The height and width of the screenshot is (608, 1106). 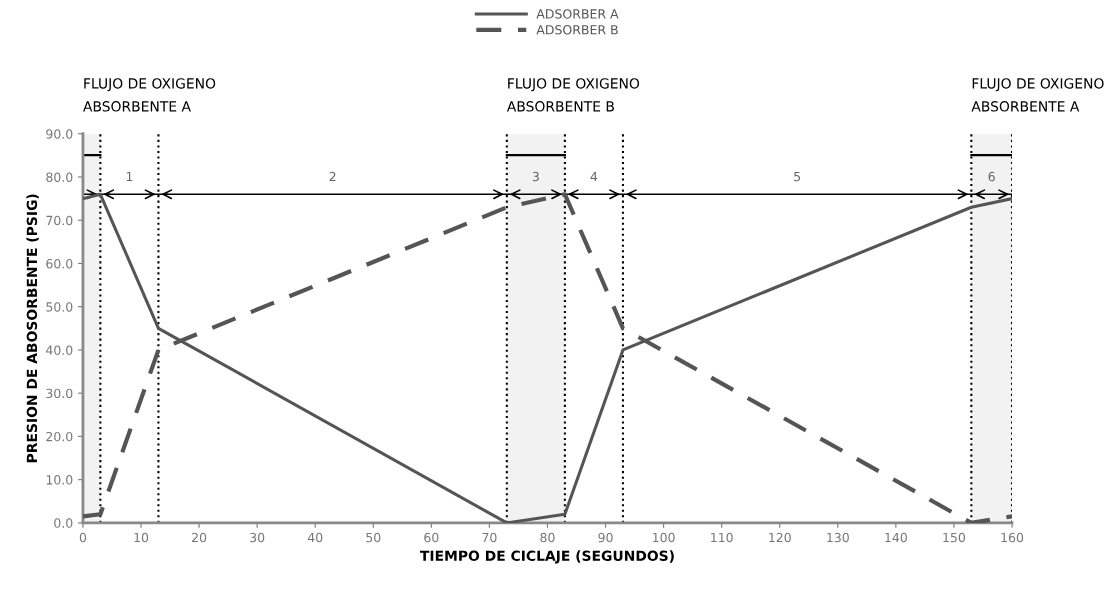 What do you see at coordinates (59, 134) in the screenshot?
I see `y-tick-label: 90.0` at bounding box center [59, 134].